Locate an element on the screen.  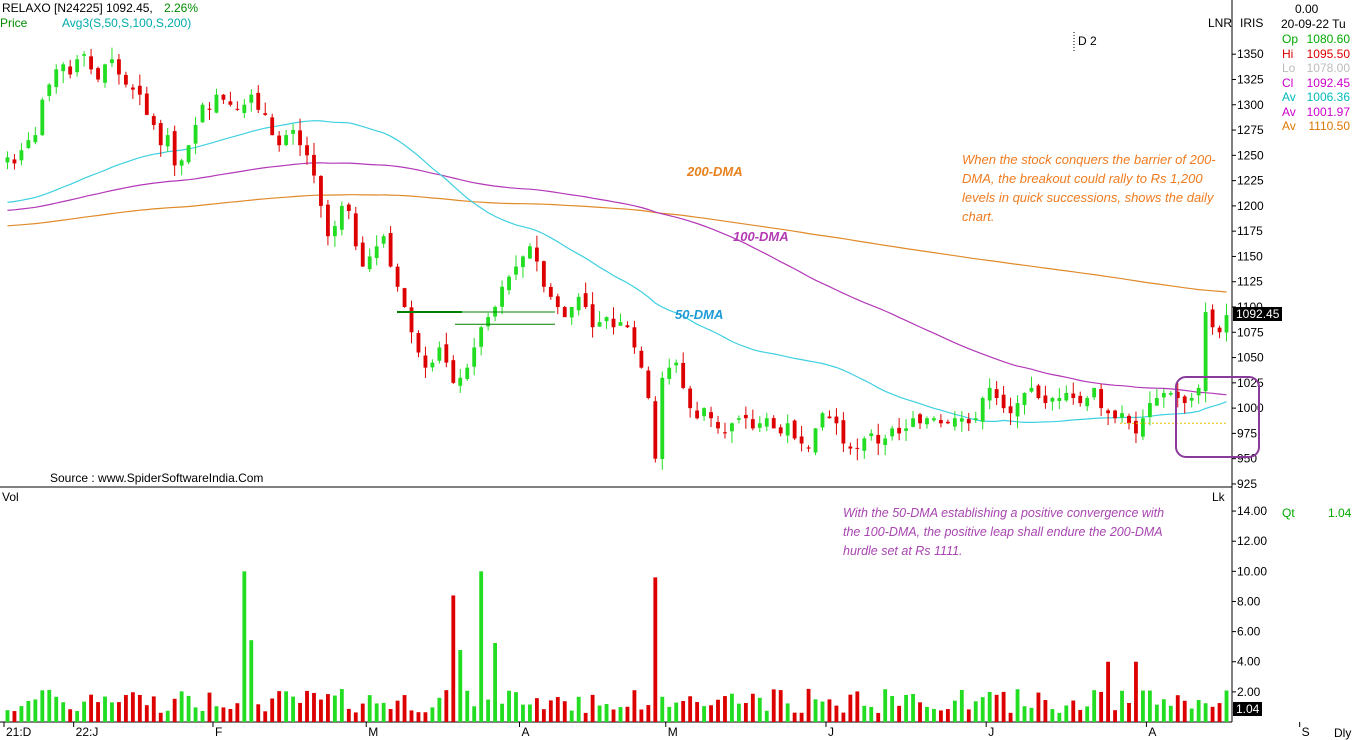
volume-tick-label: 2.00 is located at coordinates (1249, 692).